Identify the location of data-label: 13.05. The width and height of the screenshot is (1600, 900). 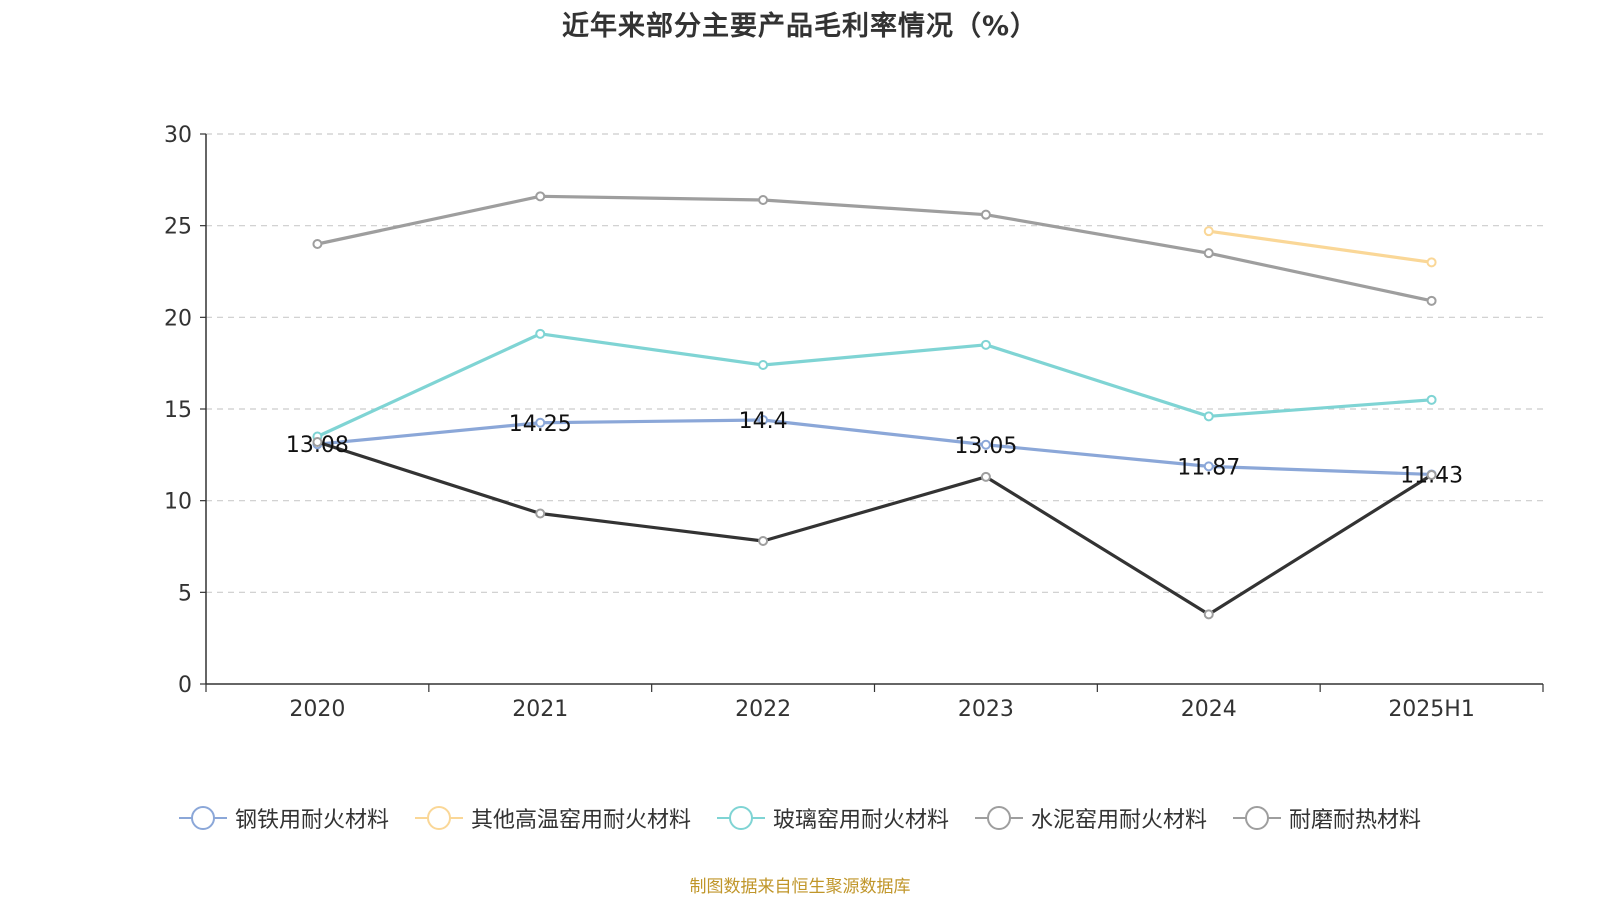
(985, 446).